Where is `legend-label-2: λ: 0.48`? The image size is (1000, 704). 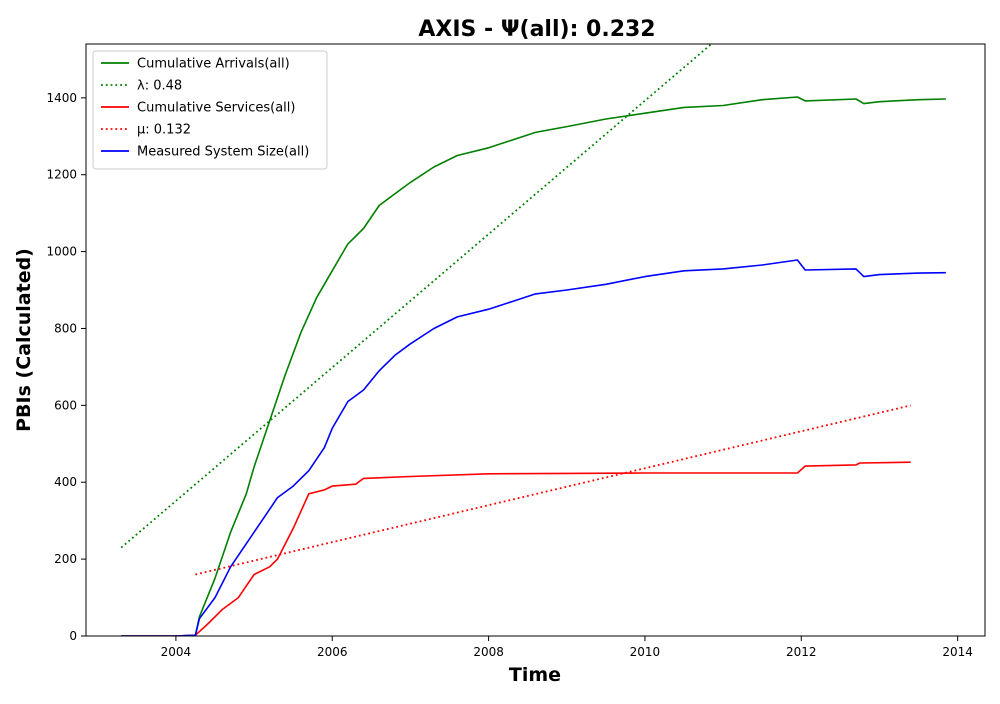
legend-label-2: λ: 0.48 is located at coordinates (159, 86).